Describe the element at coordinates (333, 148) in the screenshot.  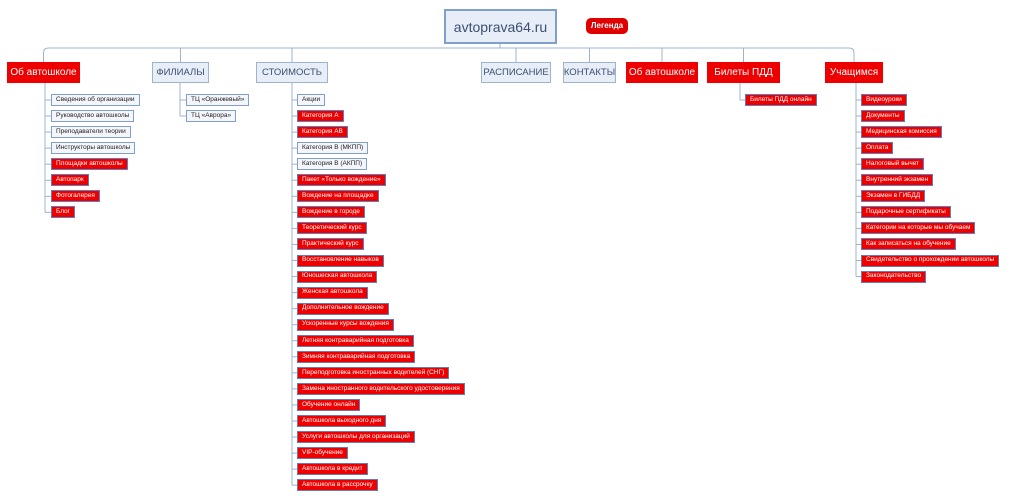
I see `menu-item: Категория В (МКПП)` at that location.